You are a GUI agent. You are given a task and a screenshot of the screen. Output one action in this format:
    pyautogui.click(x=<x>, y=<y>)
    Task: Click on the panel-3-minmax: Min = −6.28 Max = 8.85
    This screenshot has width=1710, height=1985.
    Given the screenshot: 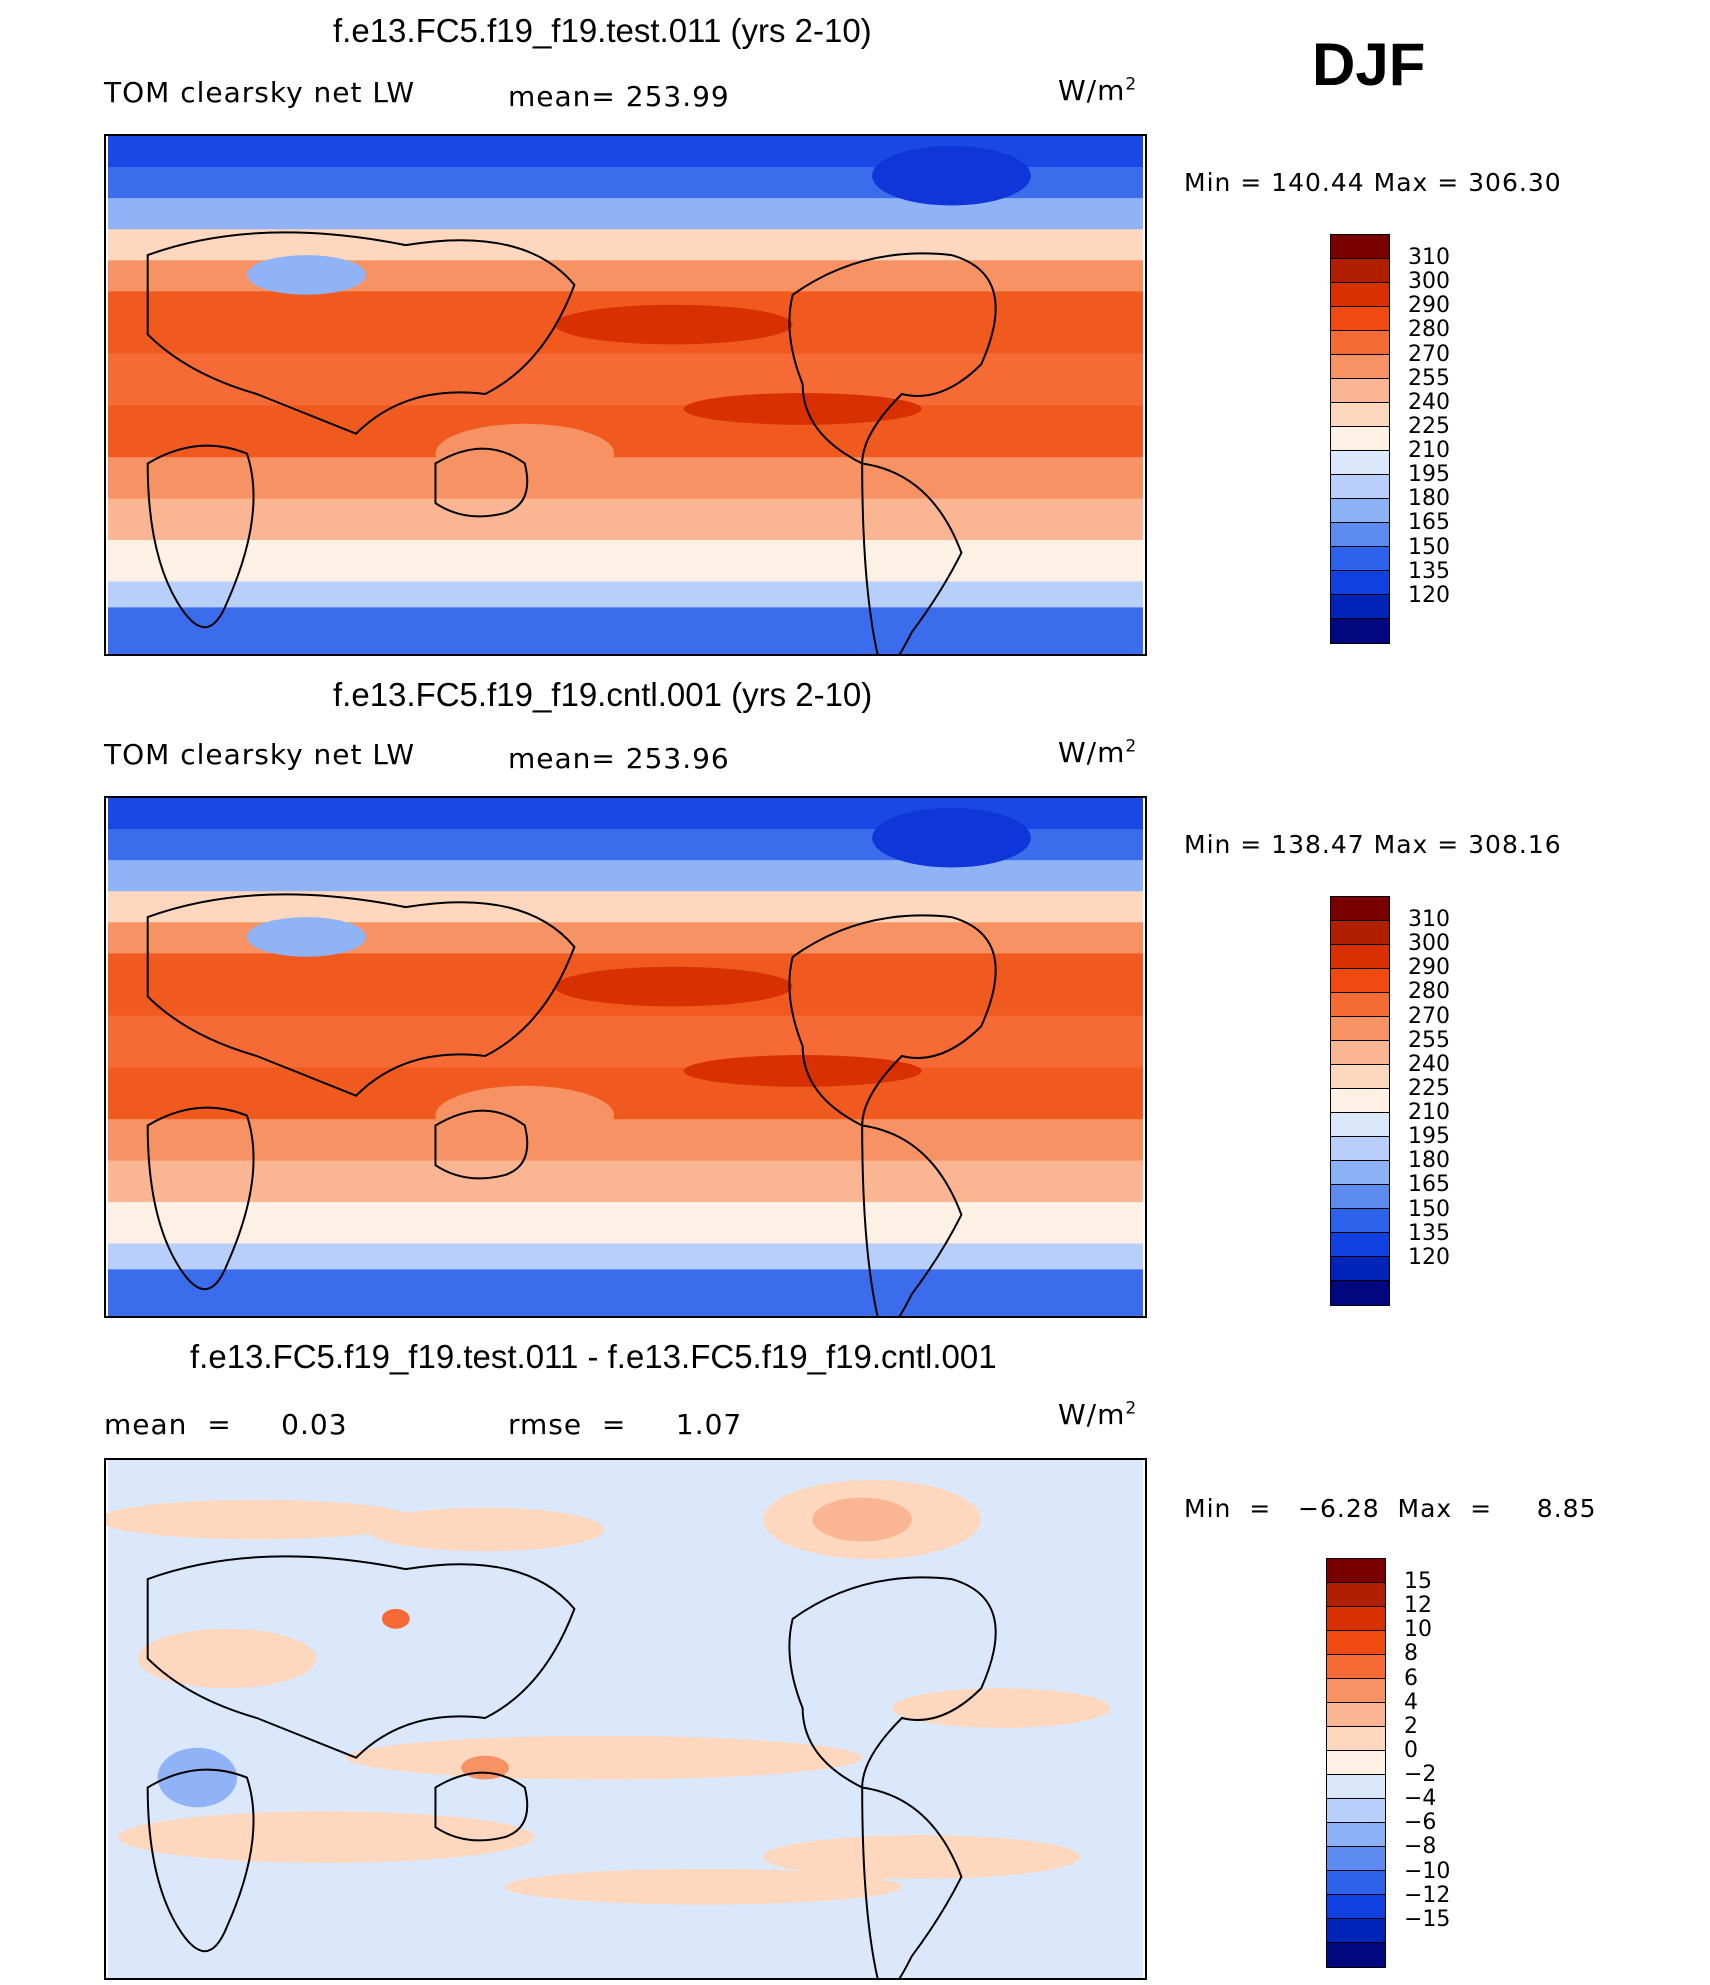 What is the action you would take?
    pyautogui.click(x=1390, y=1508)
    